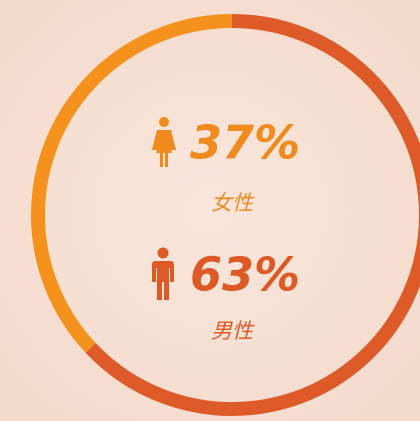 The height and width of the screenshot is (421, 420). I want to click on value-label: 37%, so click(245, 143).